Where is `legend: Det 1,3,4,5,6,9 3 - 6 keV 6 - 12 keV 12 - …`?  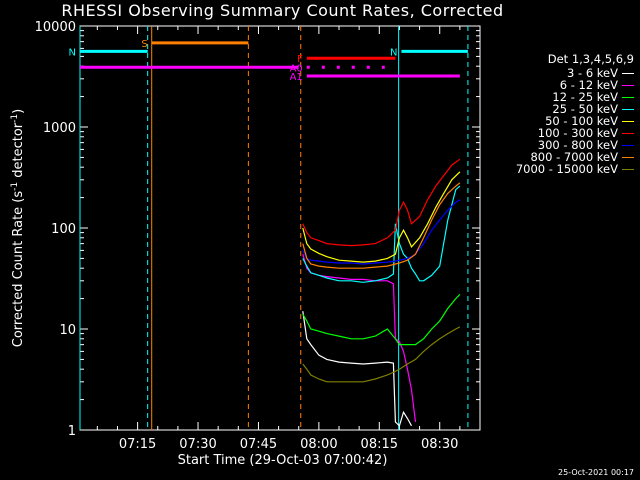
legend: Det 1,3,4,5,6,9 3 - 6 keV 6 - 12 keV 12 - … is located at coordinates (558, 114).